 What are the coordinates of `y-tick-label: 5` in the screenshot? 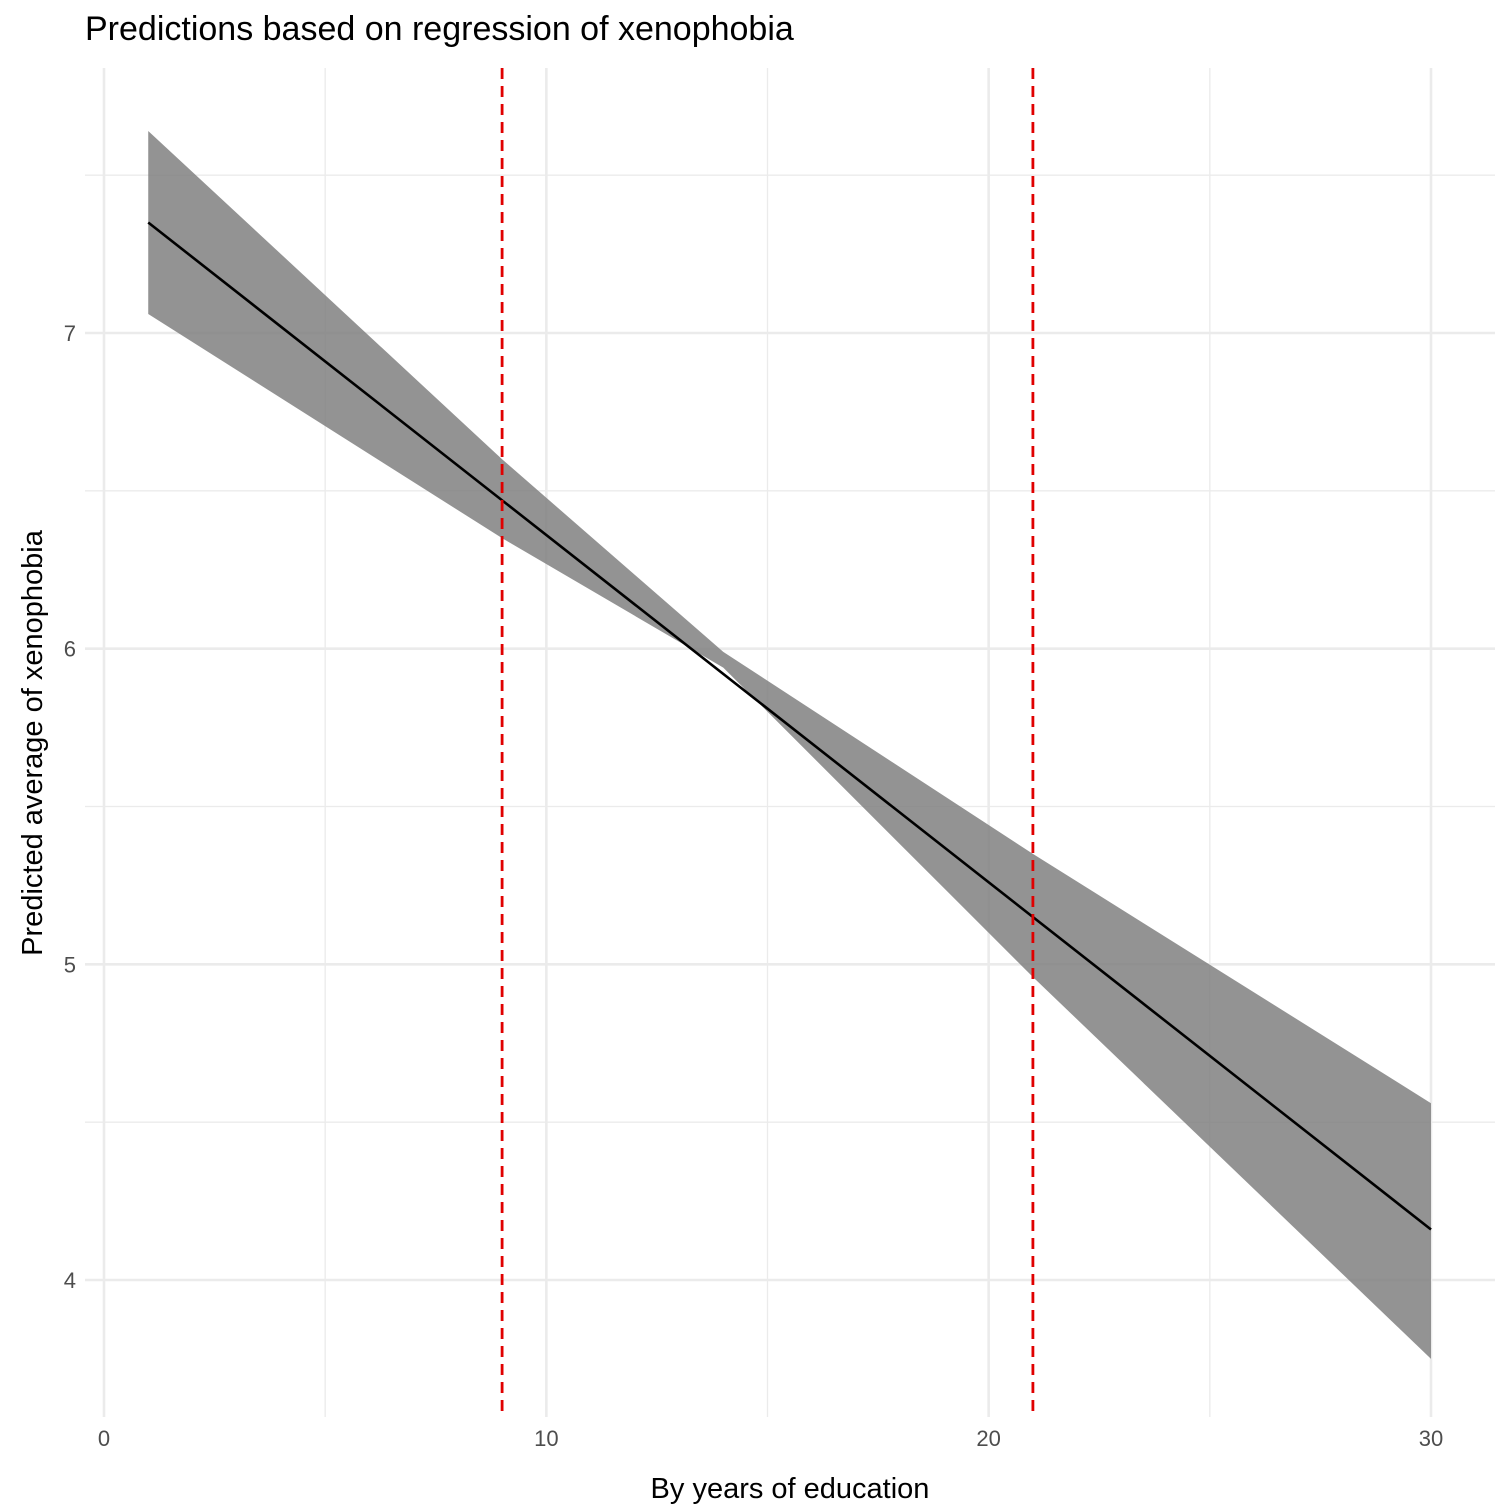 It's located at (70, 964).